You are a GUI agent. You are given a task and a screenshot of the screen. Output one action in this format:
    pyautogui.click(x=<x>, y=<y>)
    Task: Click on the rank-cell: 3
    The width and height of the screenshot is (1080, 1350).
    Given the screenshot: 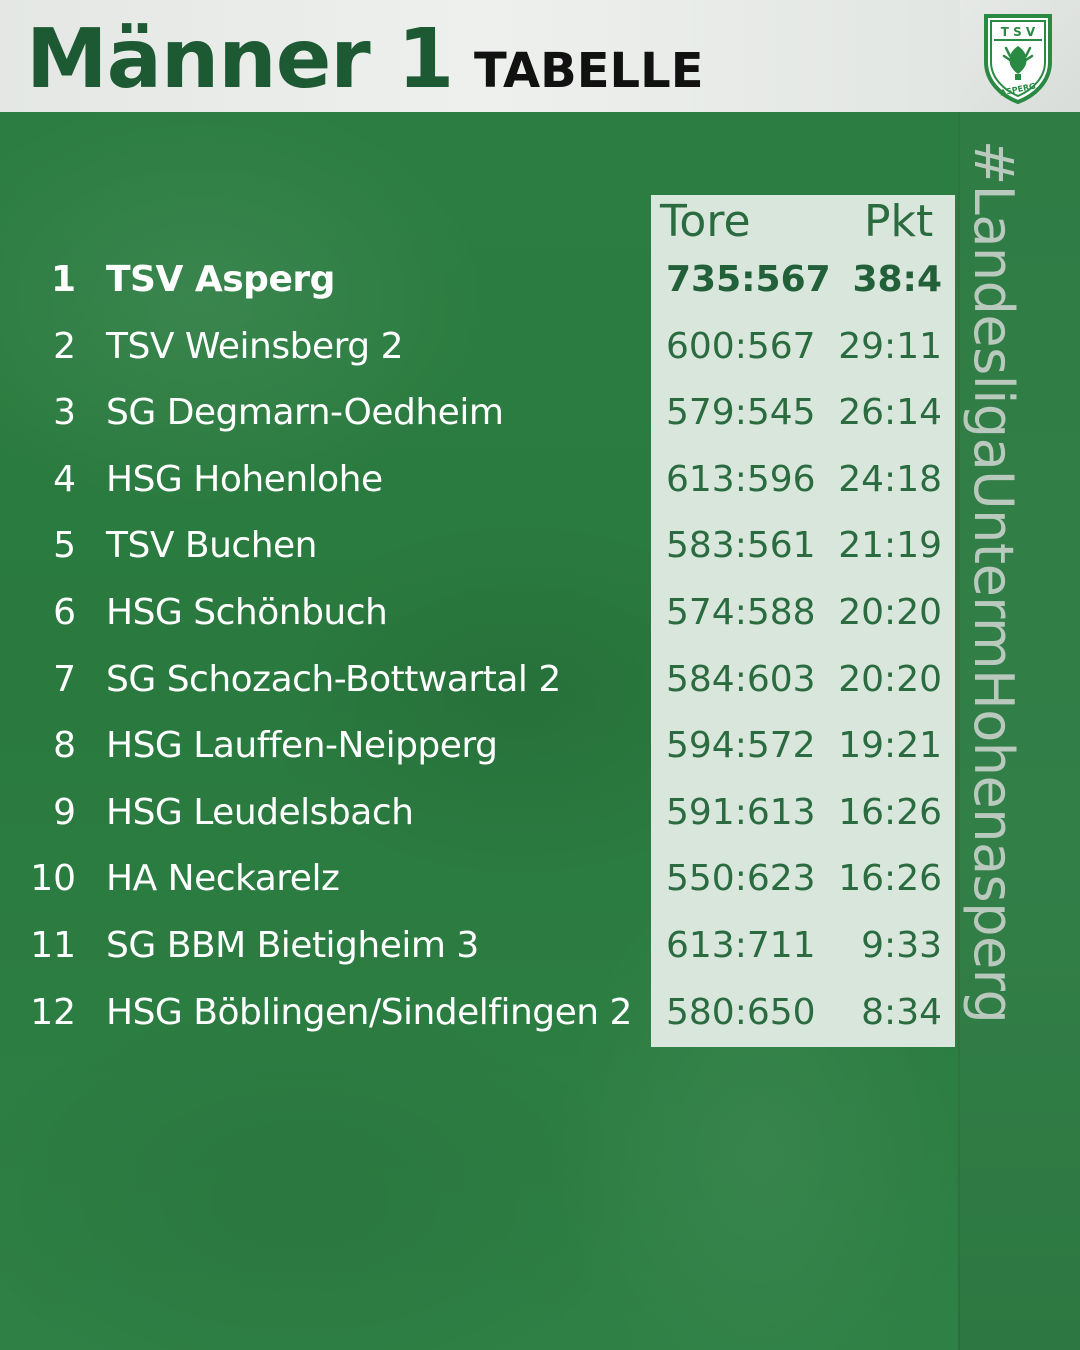 What is the action you would take?
    pyautogui.click(x=64, y=413)
    